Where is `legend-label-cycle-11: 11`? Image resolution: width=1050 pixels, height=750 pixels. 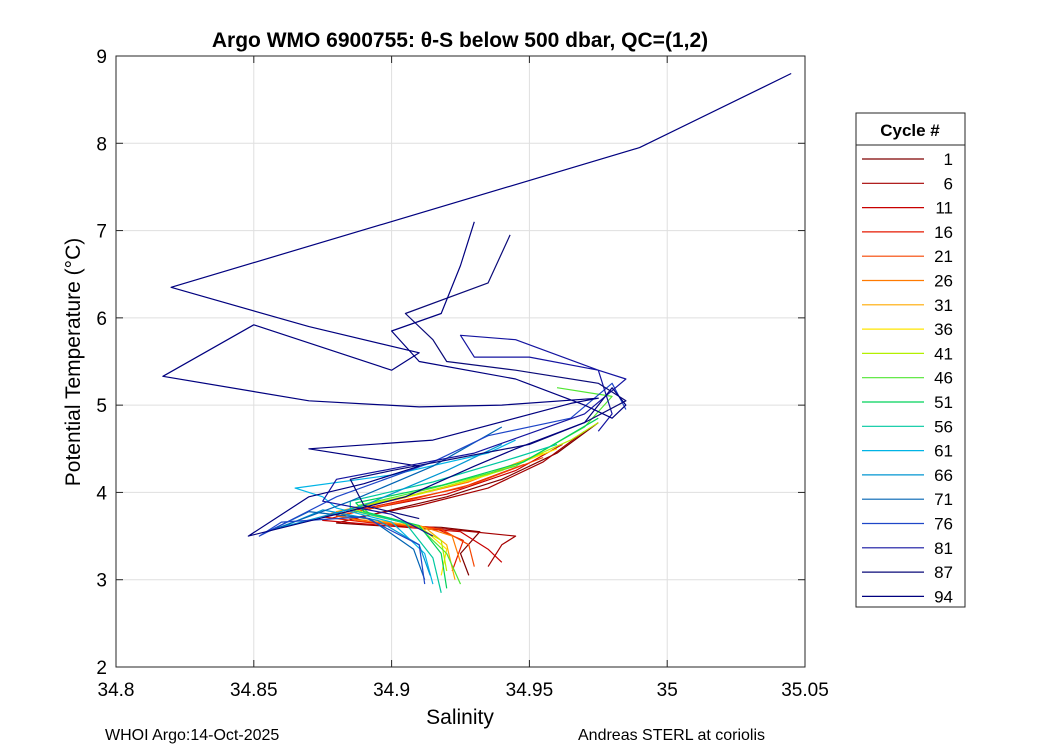
legend-label-cycle-11: 11 is located at coordinates (944, 208).